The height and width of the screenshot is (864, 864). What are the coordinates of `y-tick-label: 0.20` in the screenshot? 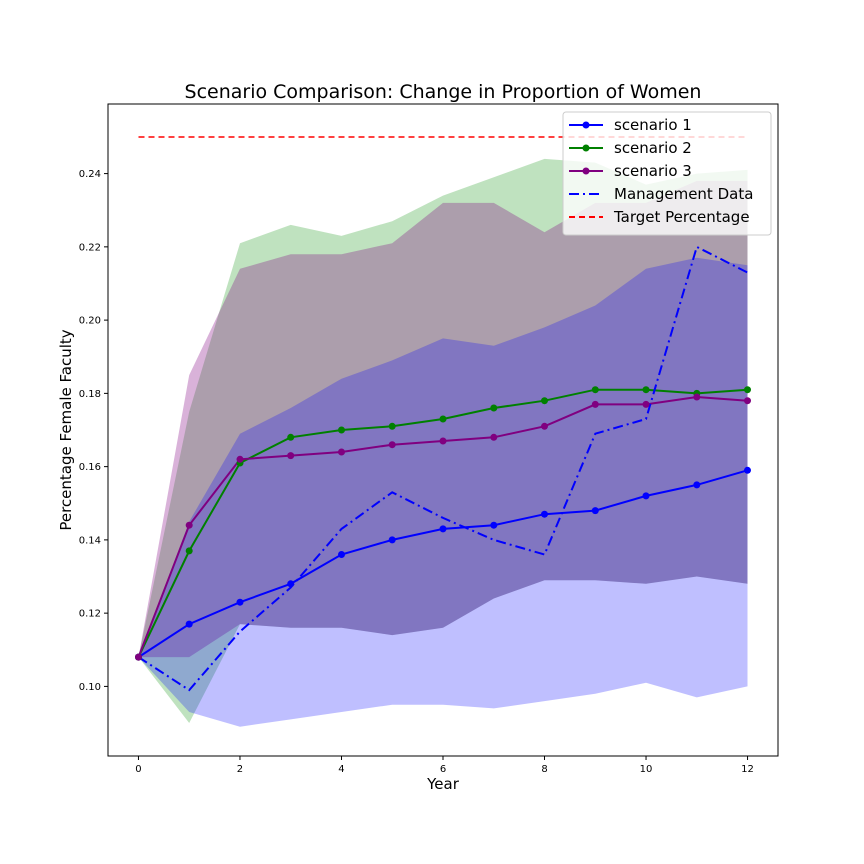 It's located at (90, 321).